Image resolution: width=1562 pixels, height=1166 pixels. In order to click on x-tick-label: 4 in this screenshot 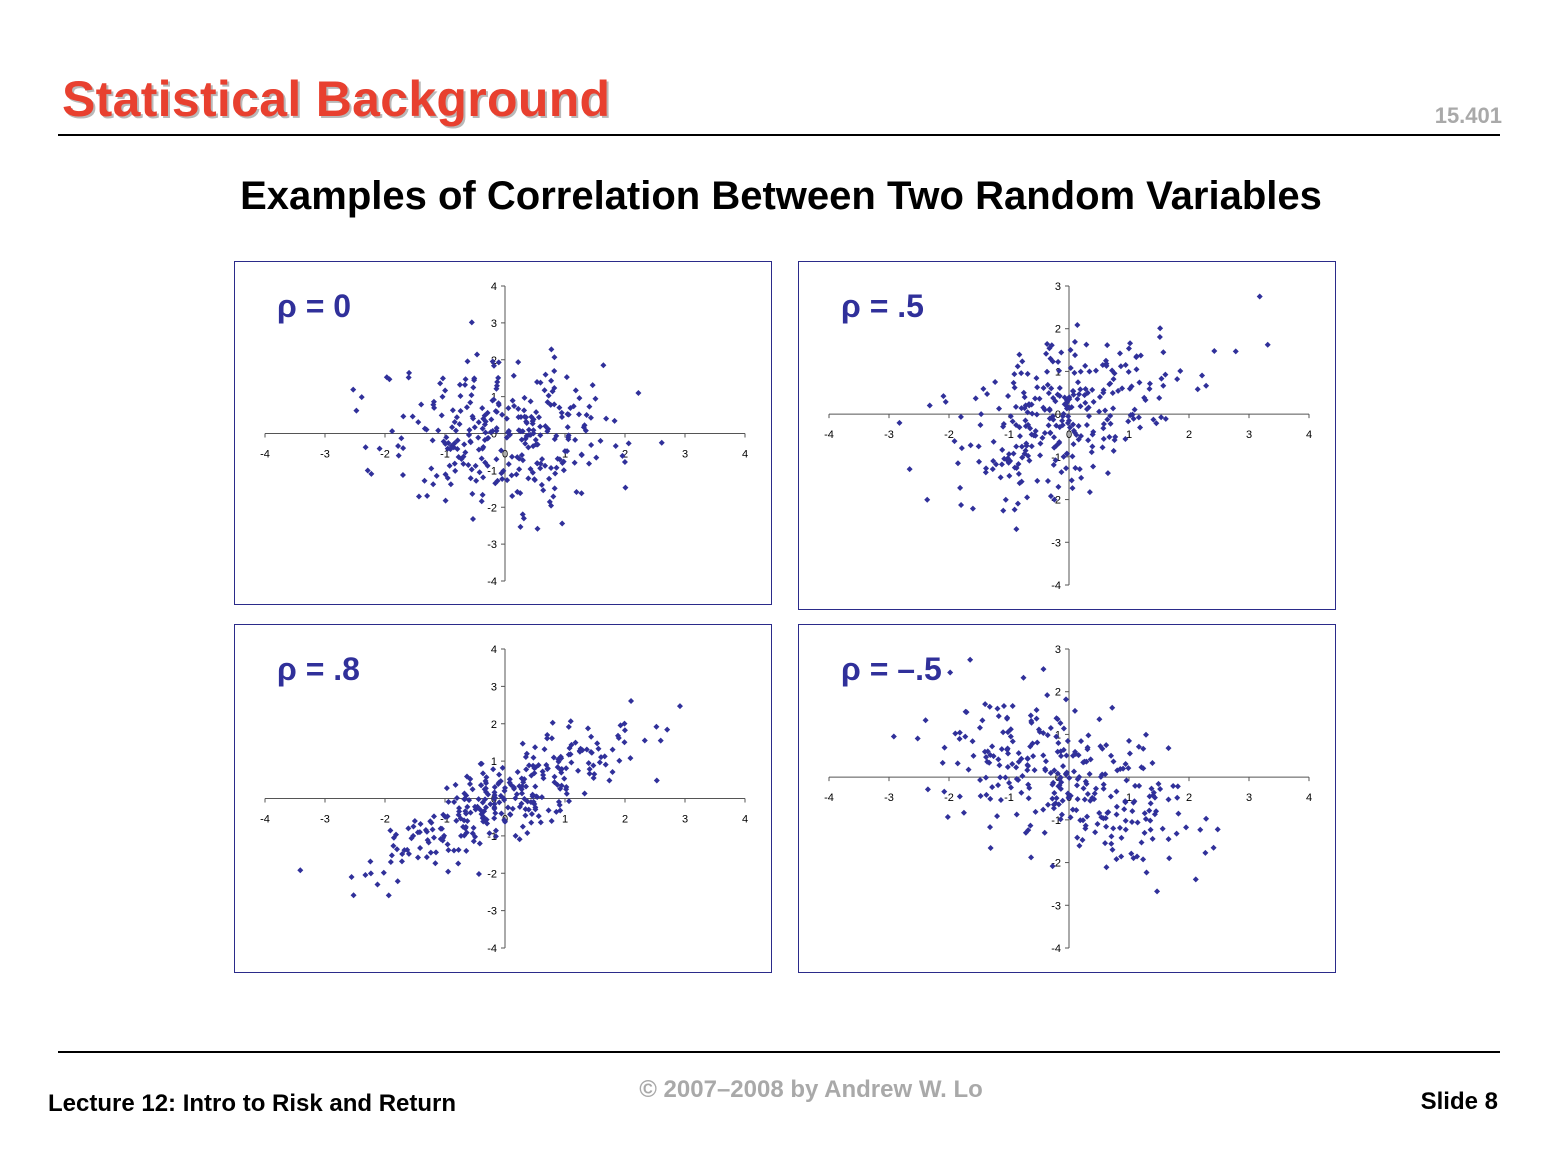, I will do `click(745, 820)`.